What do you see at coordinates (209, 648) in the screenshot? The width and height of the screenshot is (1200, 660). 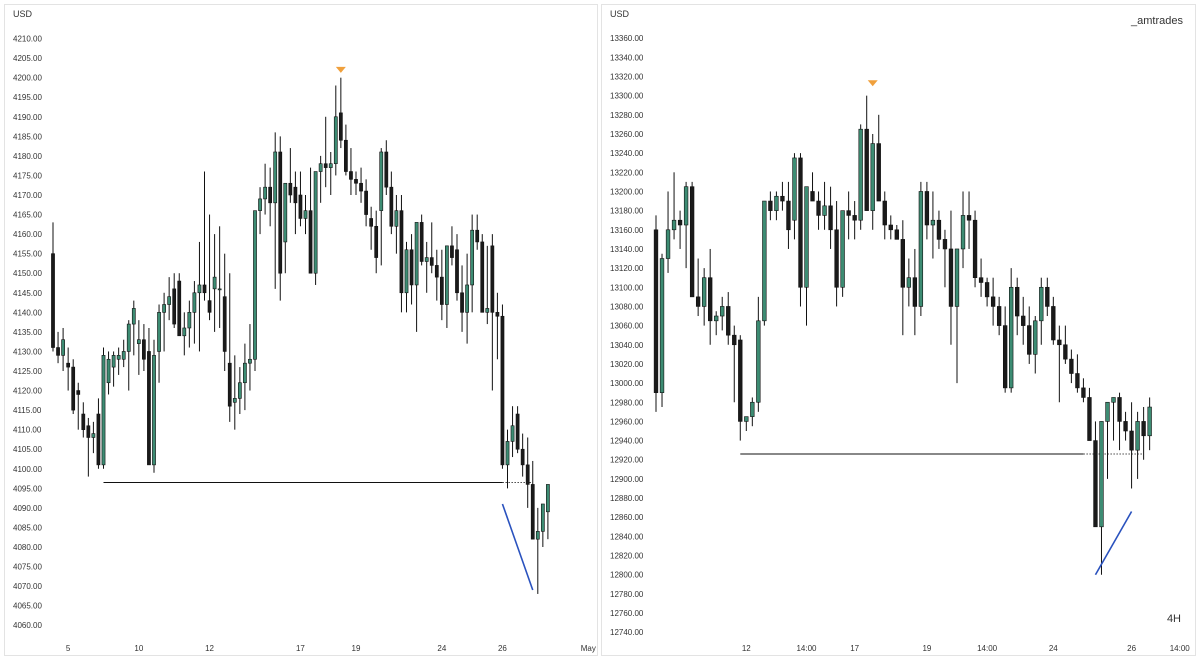 I see `x-tick-label: 12` at bounding box center [209, 648].